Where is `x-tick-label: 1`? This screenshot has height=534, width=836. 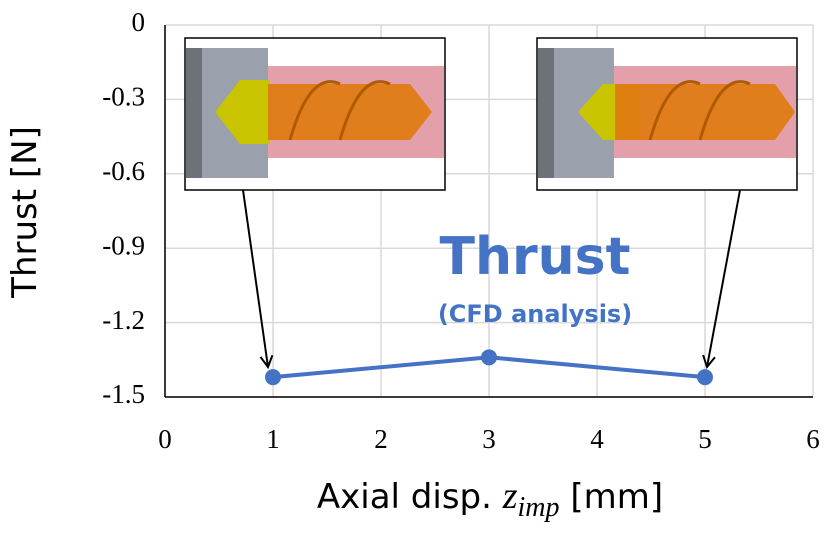
x-tick-label: 1 is located at coordinates (273, 439).